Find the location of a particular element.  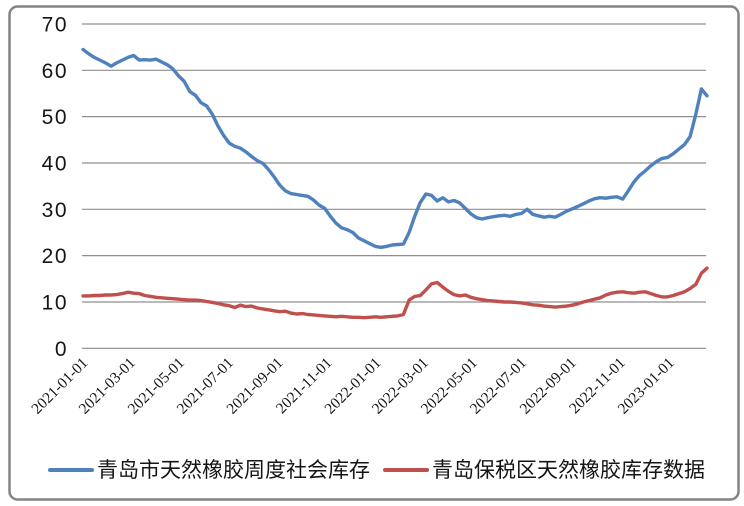

legend-item-social-inventory: 青岛市天然橡胶周度社会库存 is located at coordinates (209, 470).